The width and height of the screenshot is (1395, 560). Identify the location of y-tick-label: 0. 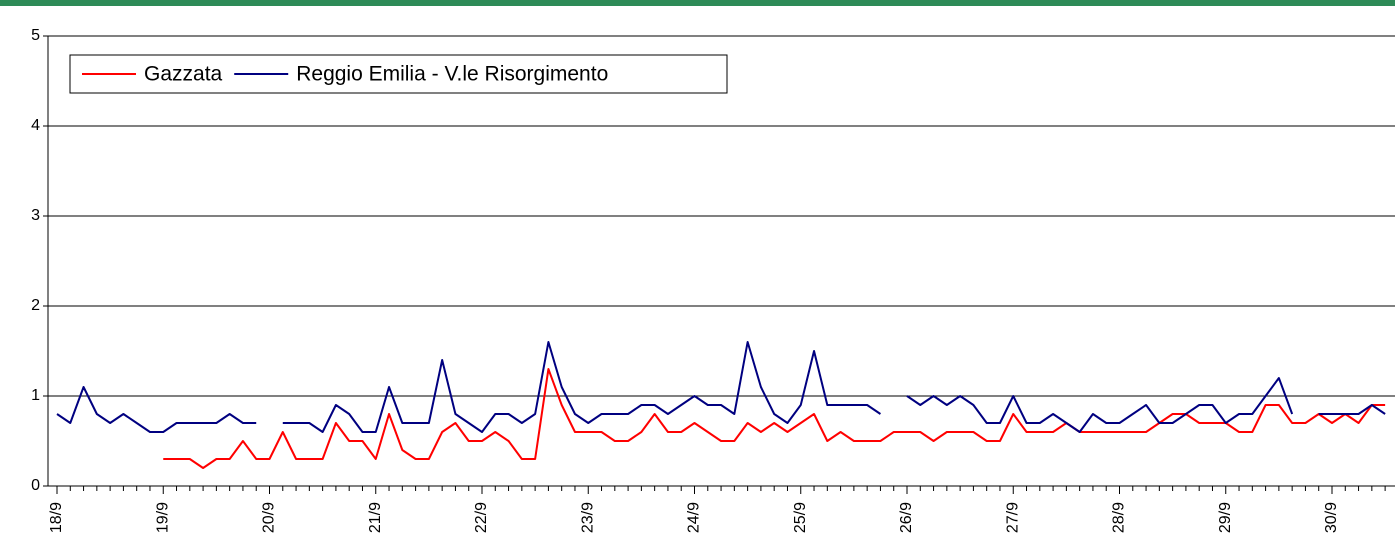
(35, 485).